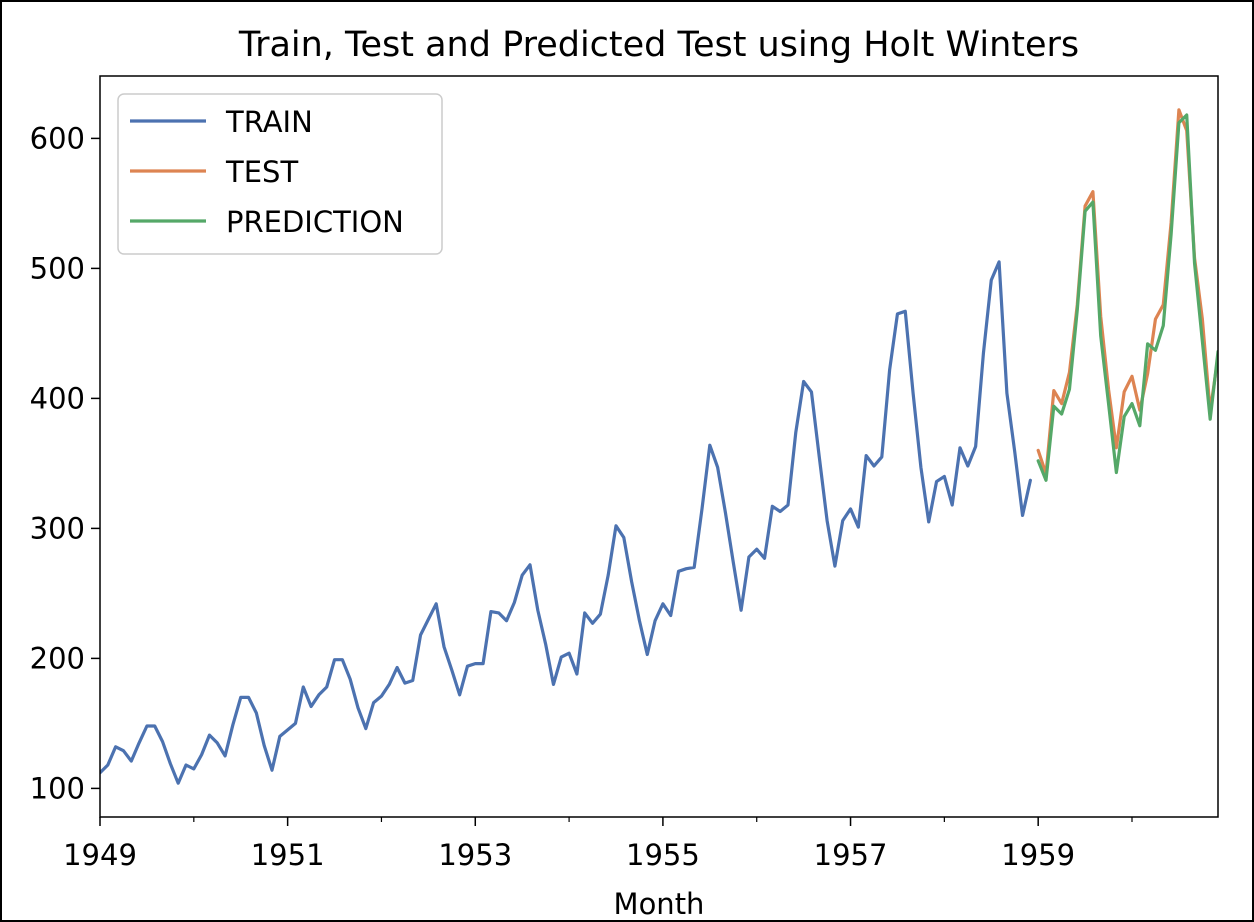 This screenshot has width=1254, height=922. Describe the element at coordinates (261, 172) in the screenshot. I see `legend-label: TEST` at that location.